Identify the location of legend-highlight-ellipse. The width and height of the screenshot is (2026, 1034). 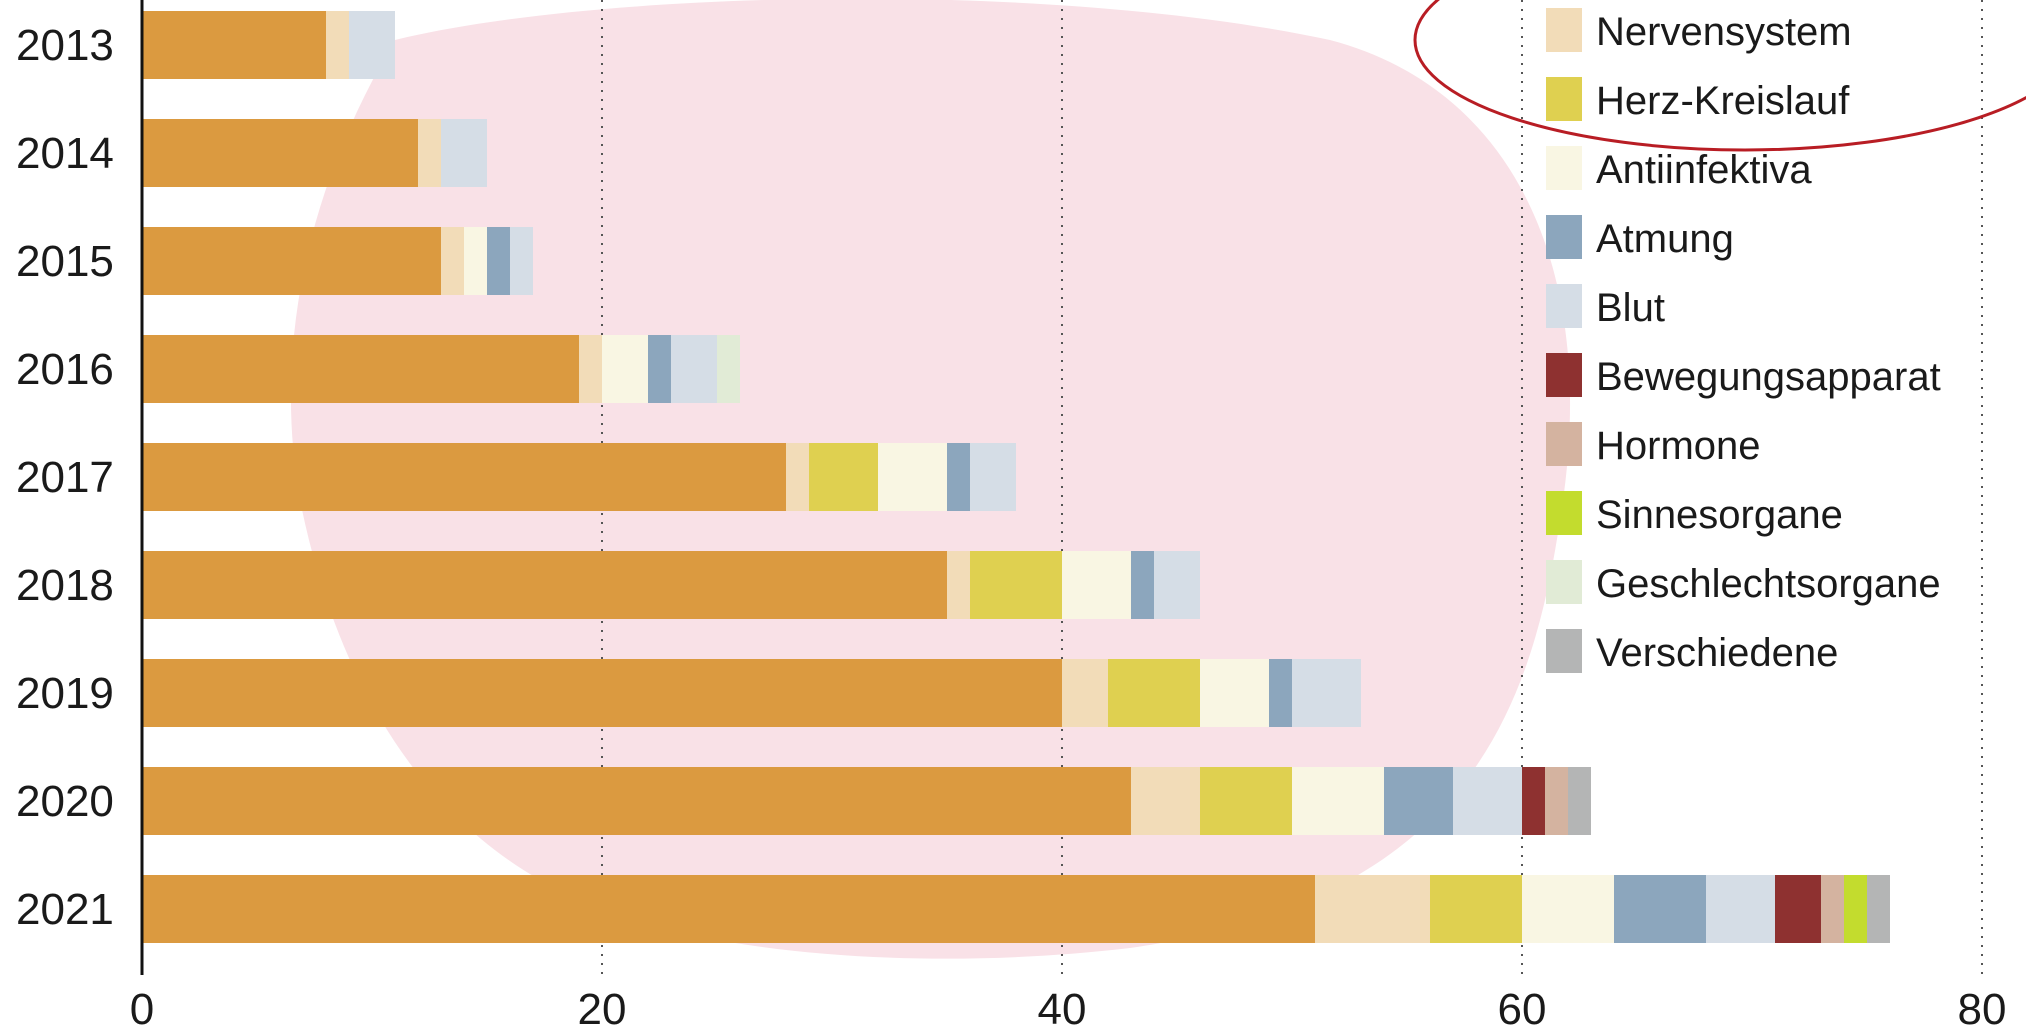
(1719, 76).